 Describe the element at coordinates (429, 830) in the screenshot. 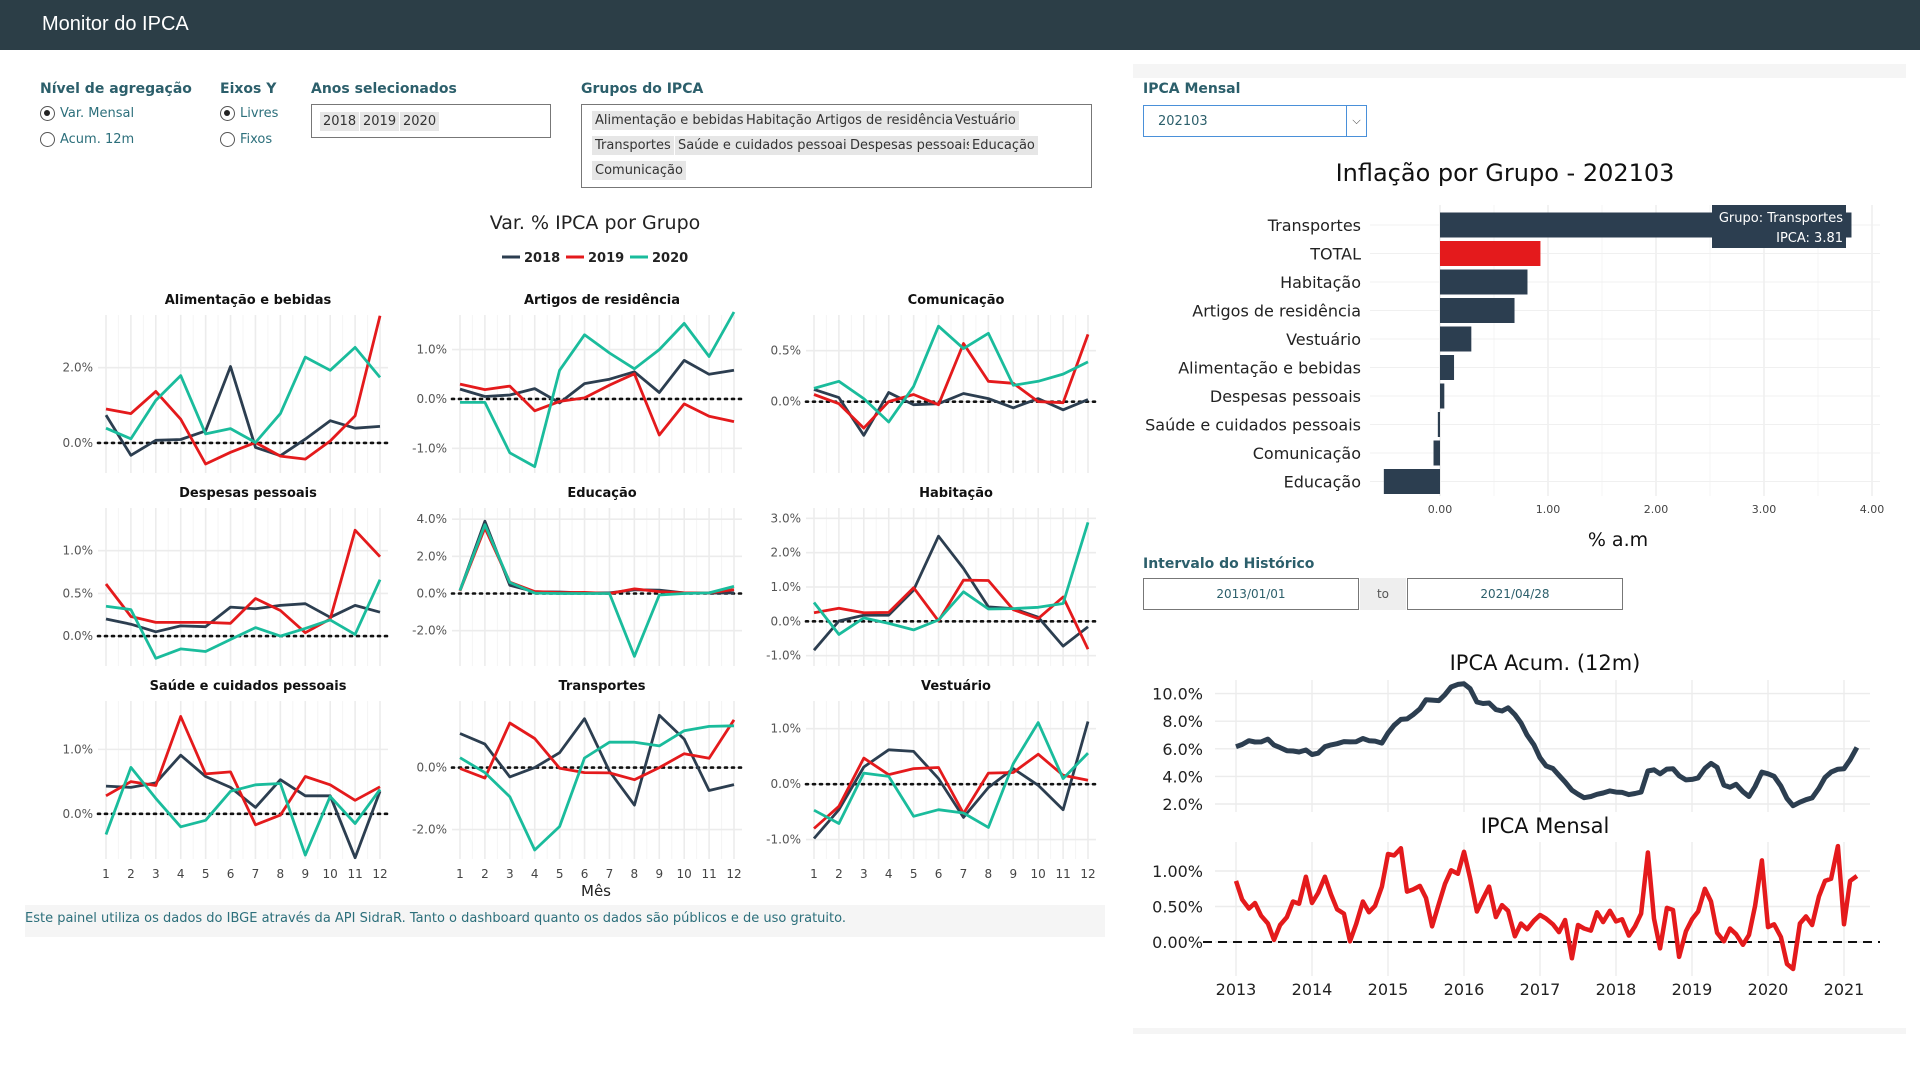

I see `y-tick-label: -2.0%` at that location.